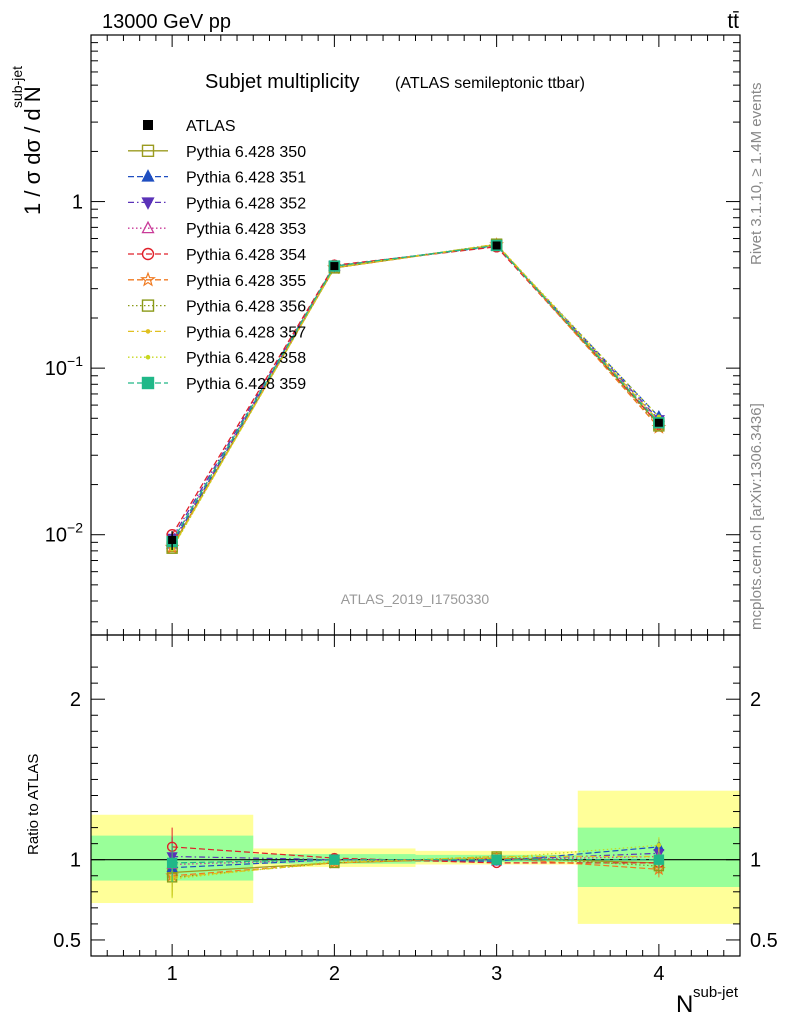 The image size is (786, 1024). Describe the element at coordinates (764, 941) in the screenshot. I see `ratio-y-tick-label-right: 0.5` at that location.